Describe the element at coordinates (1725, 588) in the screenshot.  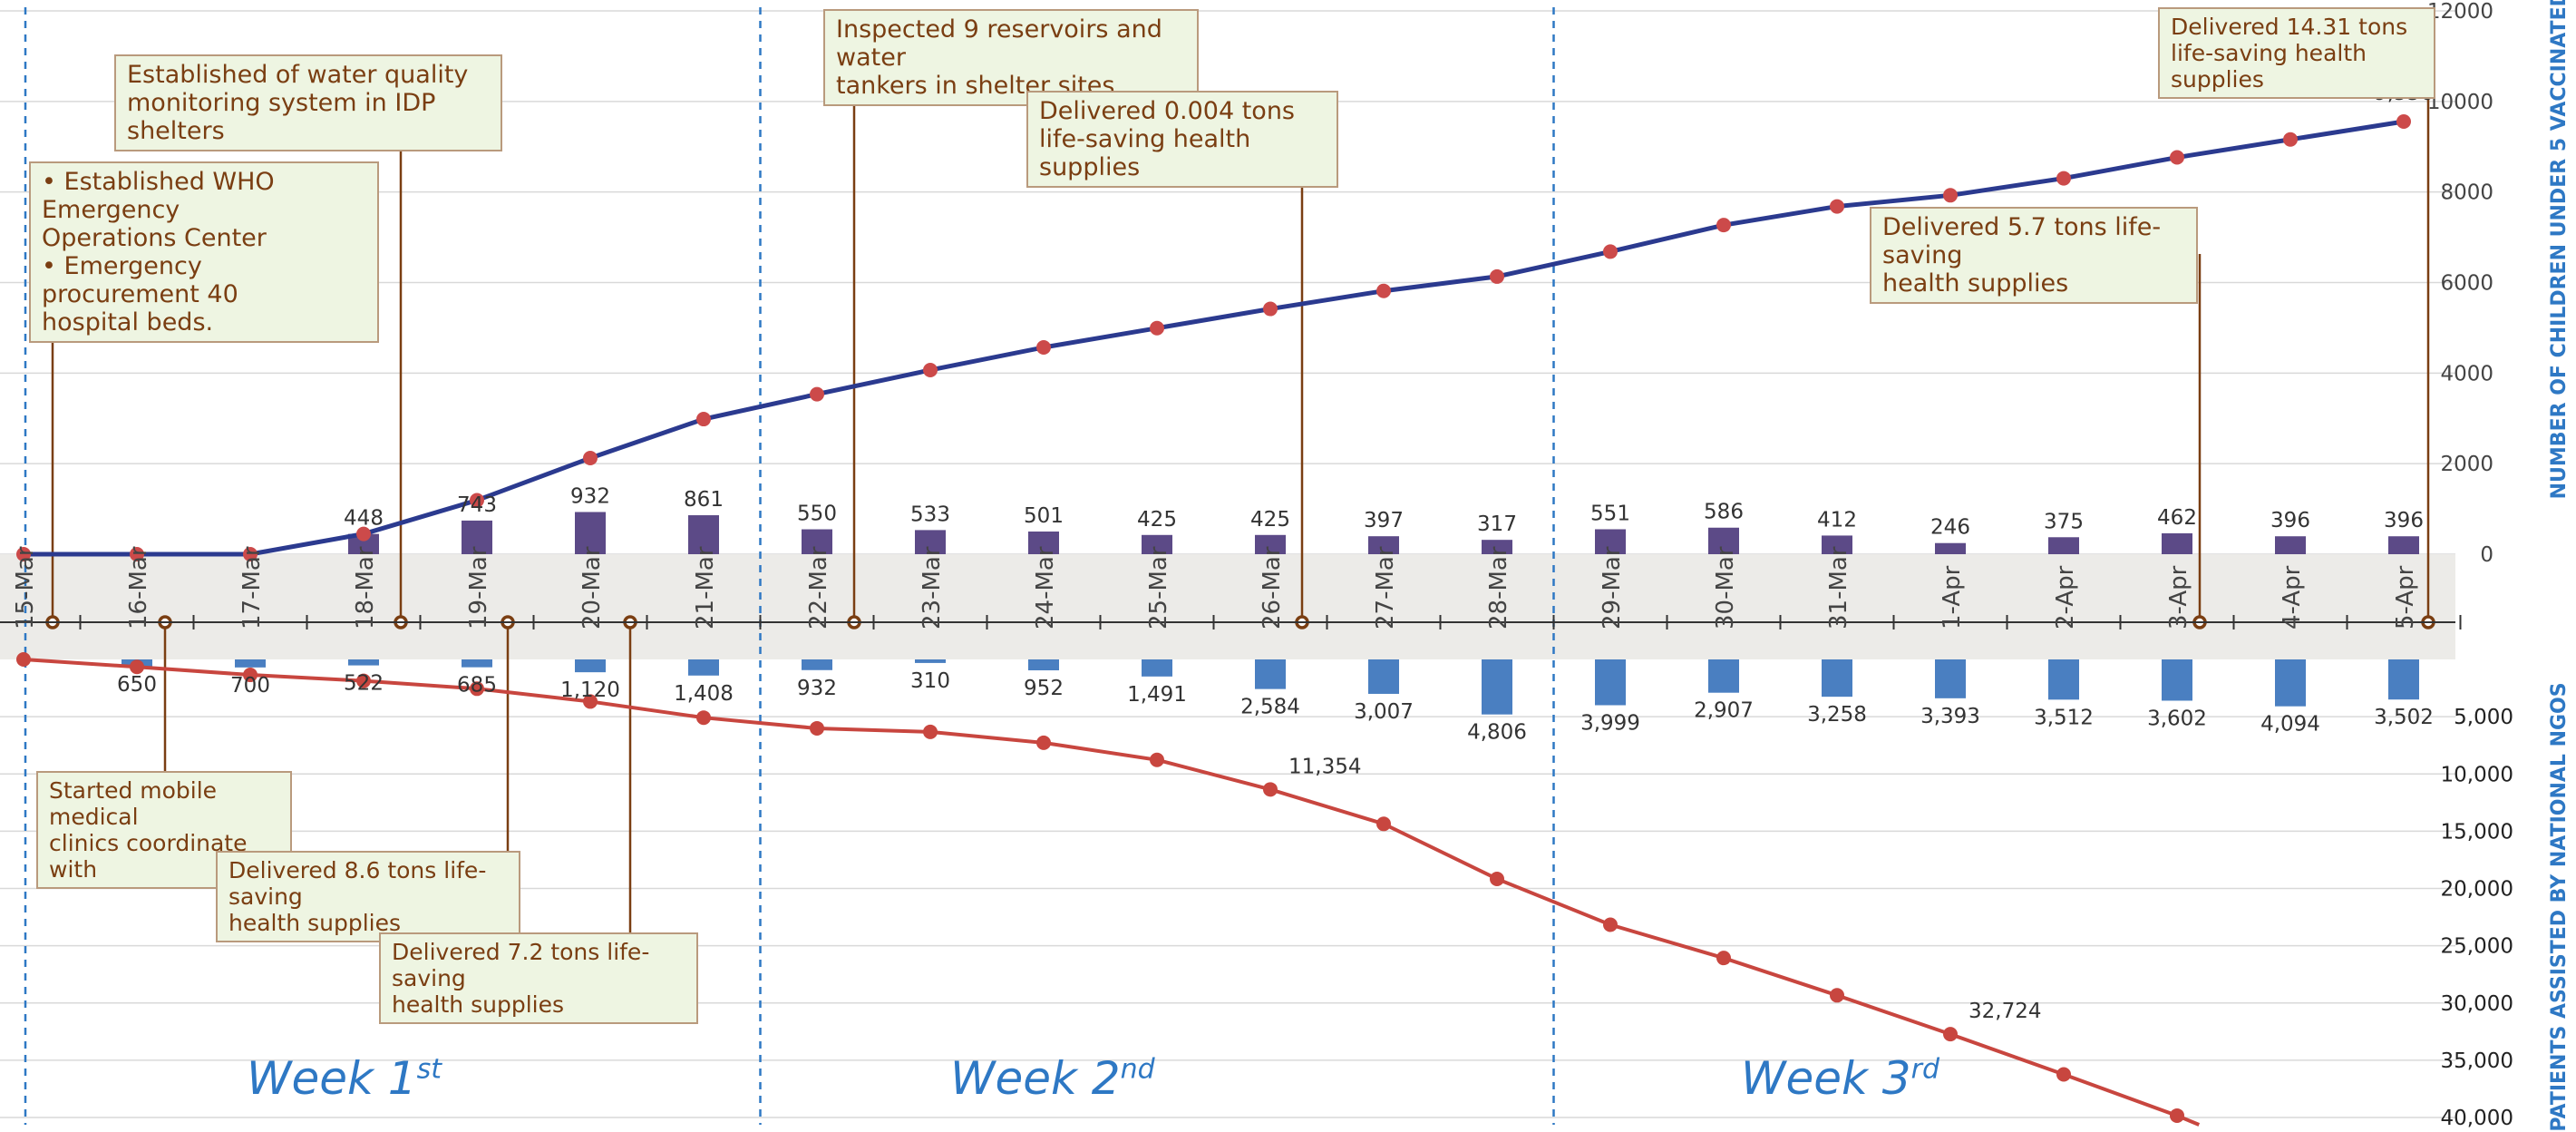
I see `x-axis-tick-label: 30-Mar` at that location.